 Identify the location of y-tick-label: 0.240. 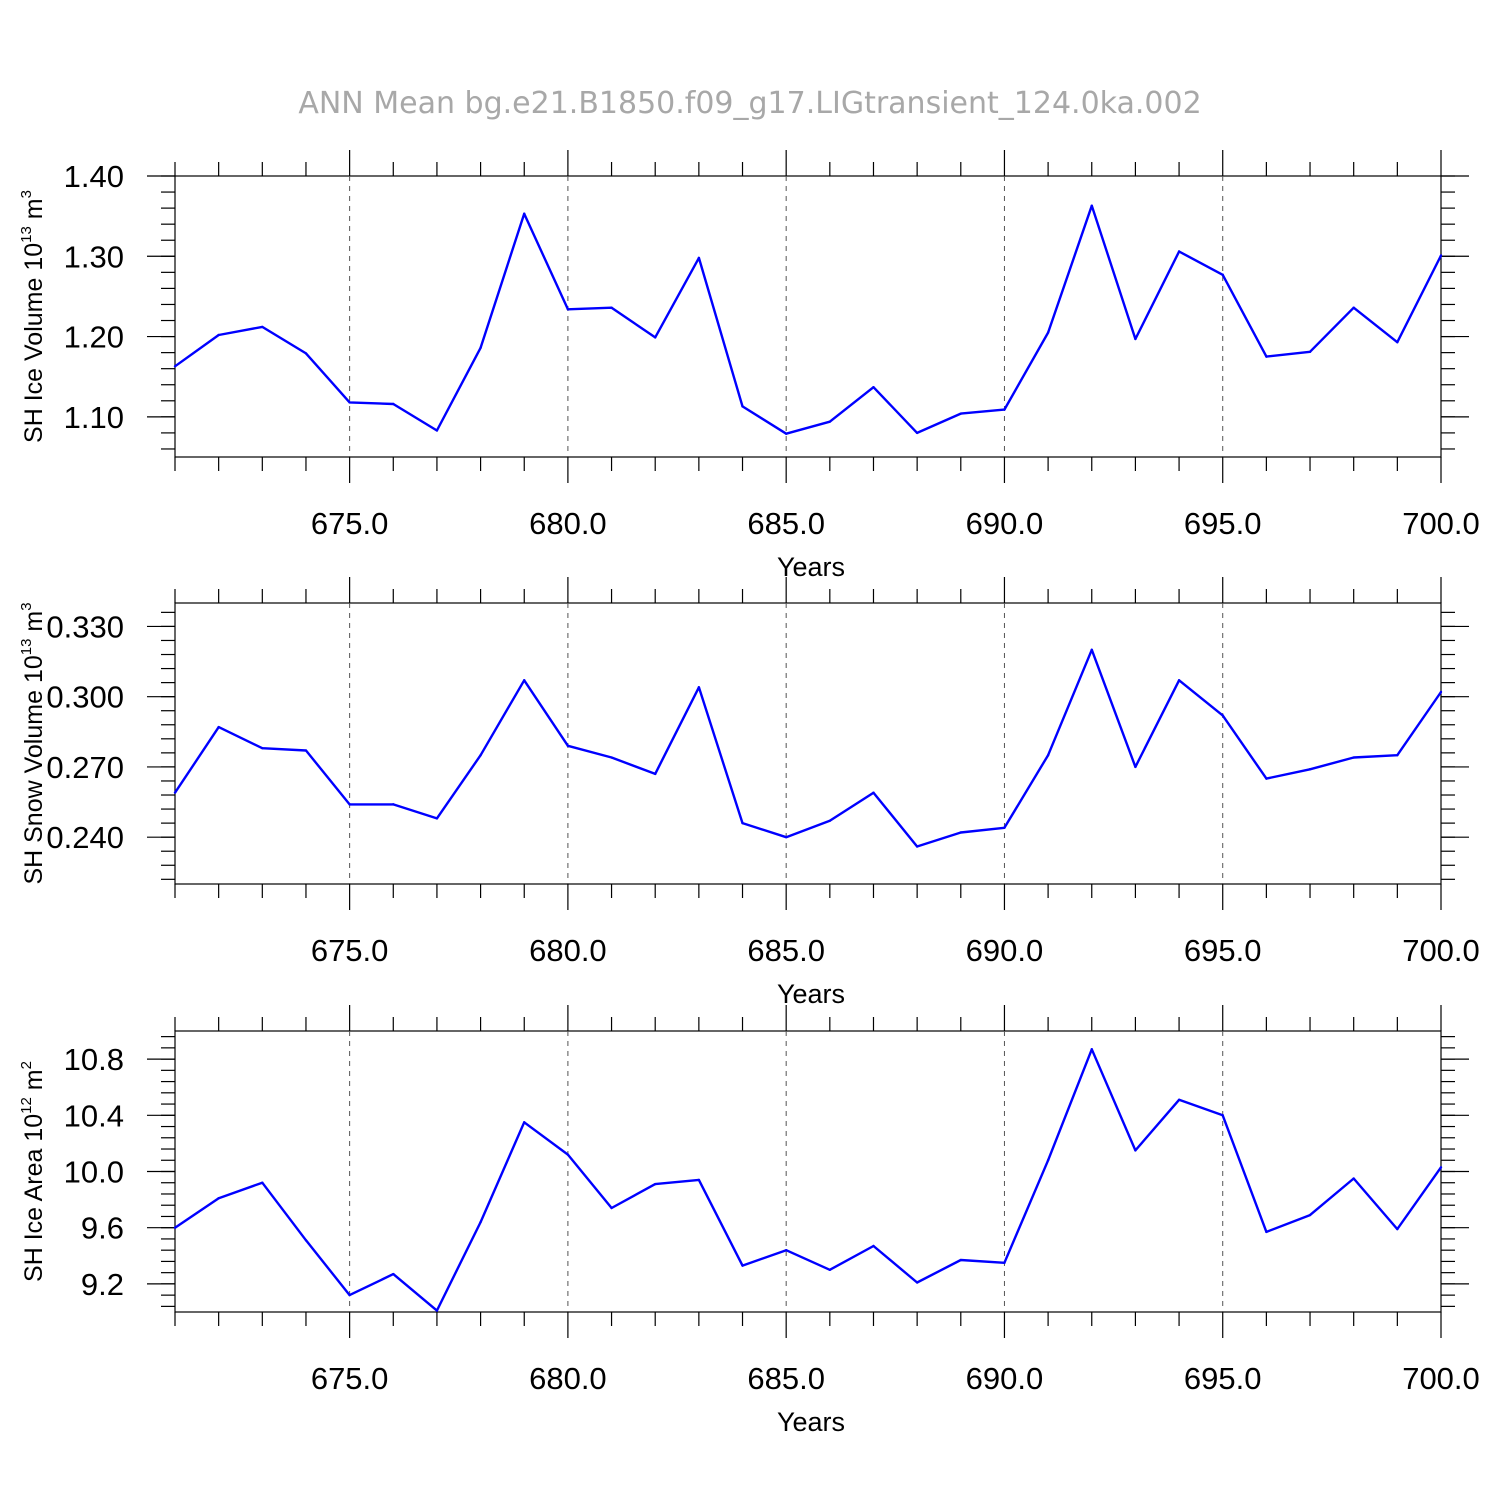
(85, 837).